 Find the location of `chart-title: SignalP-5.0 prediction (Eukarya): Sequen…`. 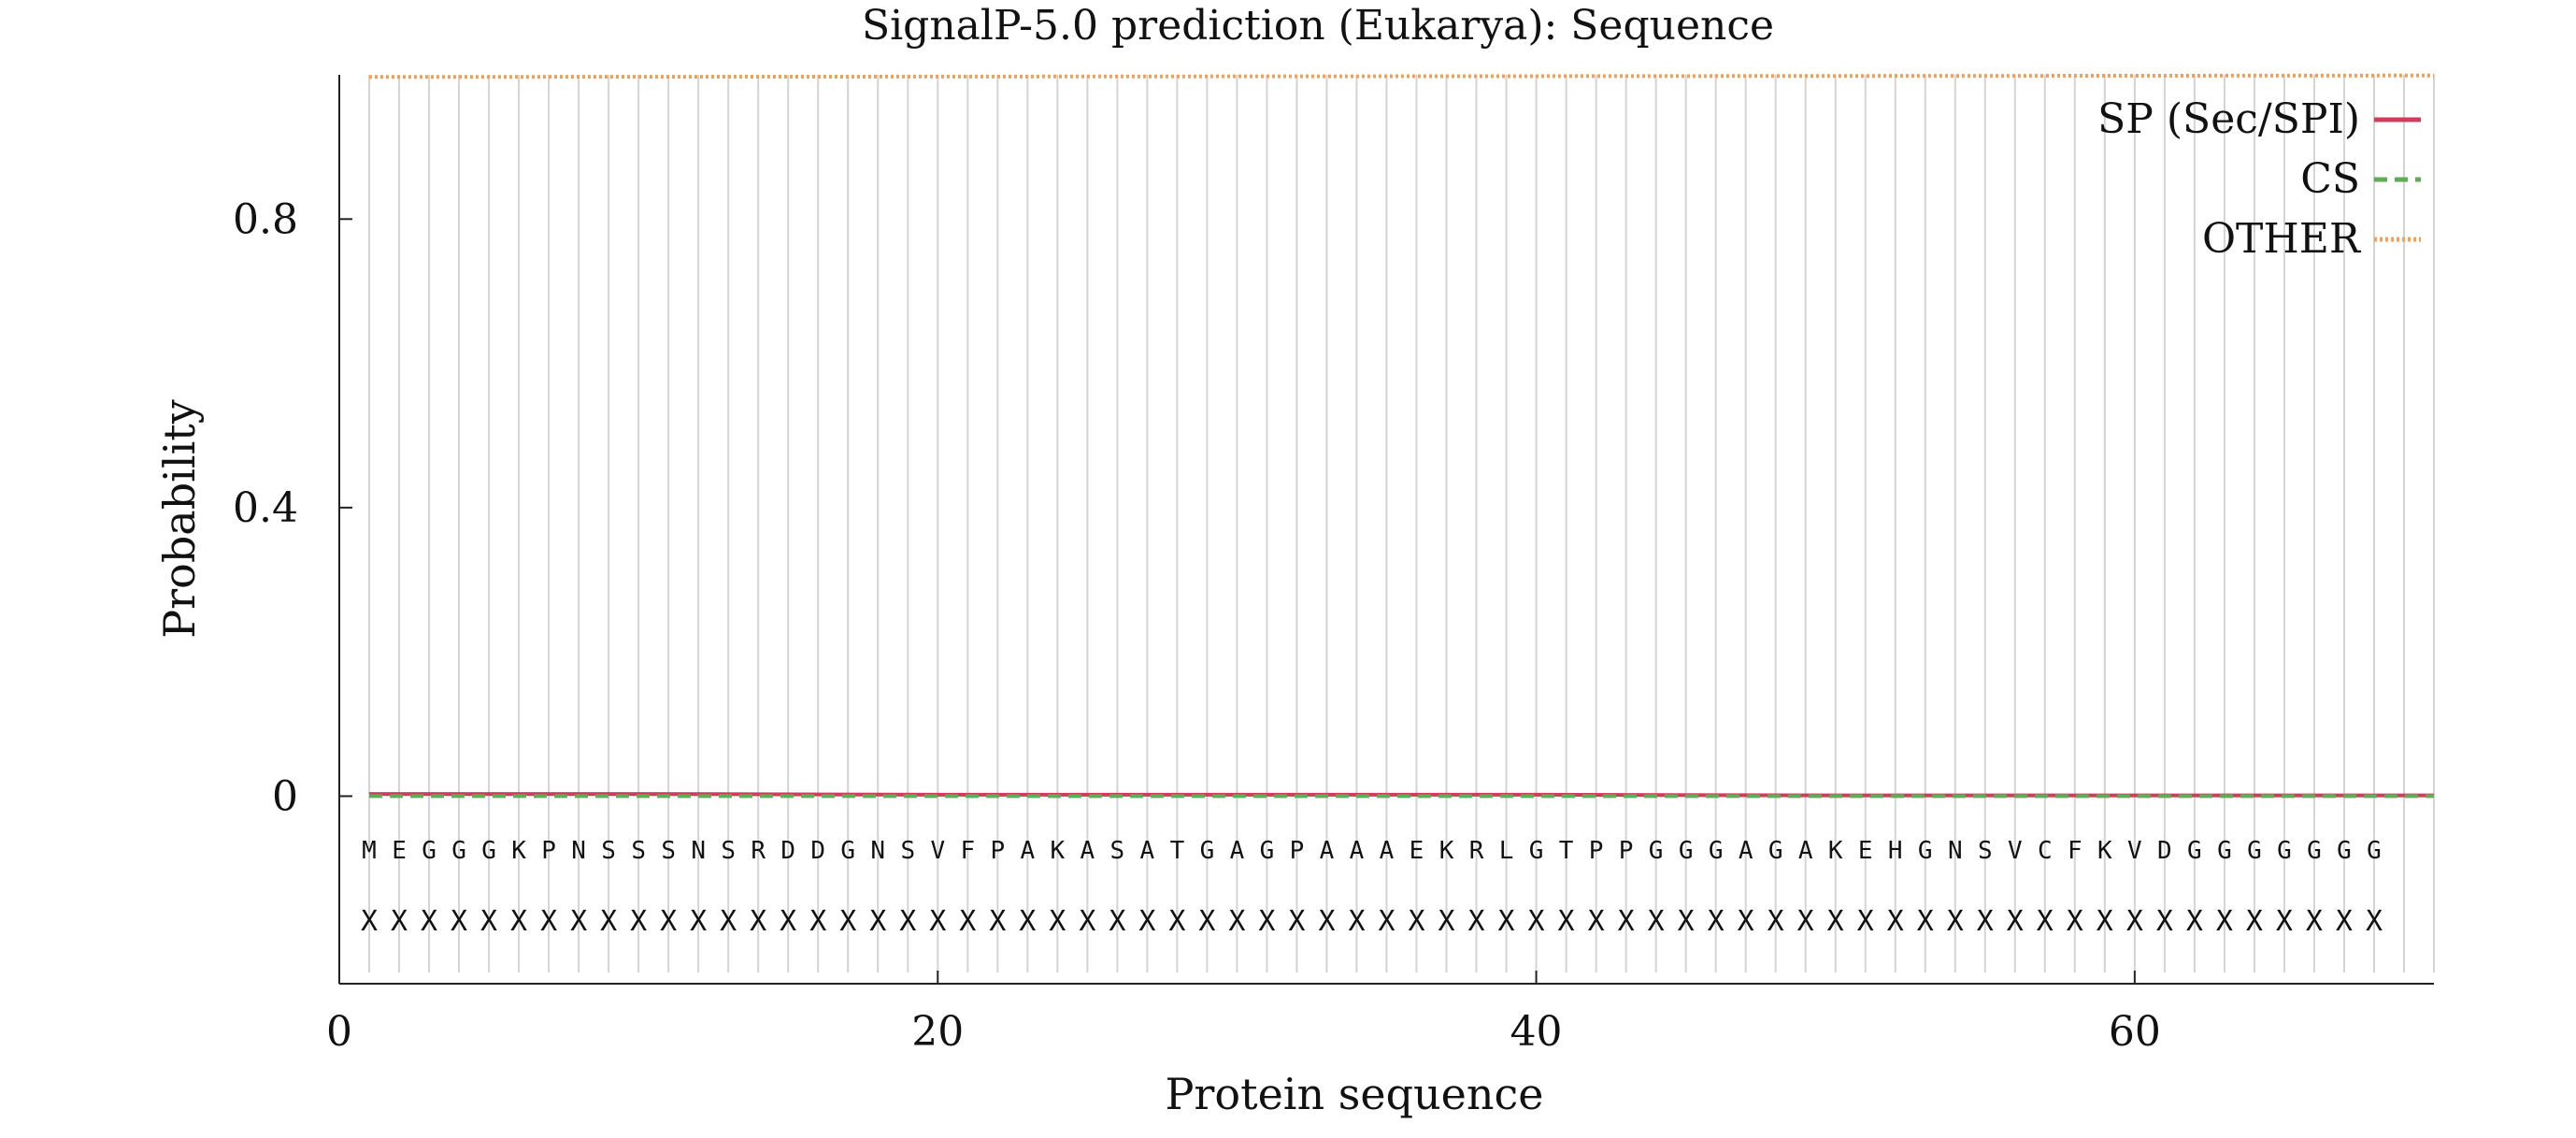

chart-title: SignalP-5.0 prediction (Eukarya): Sequen… is located at coordinates (1318, 26).